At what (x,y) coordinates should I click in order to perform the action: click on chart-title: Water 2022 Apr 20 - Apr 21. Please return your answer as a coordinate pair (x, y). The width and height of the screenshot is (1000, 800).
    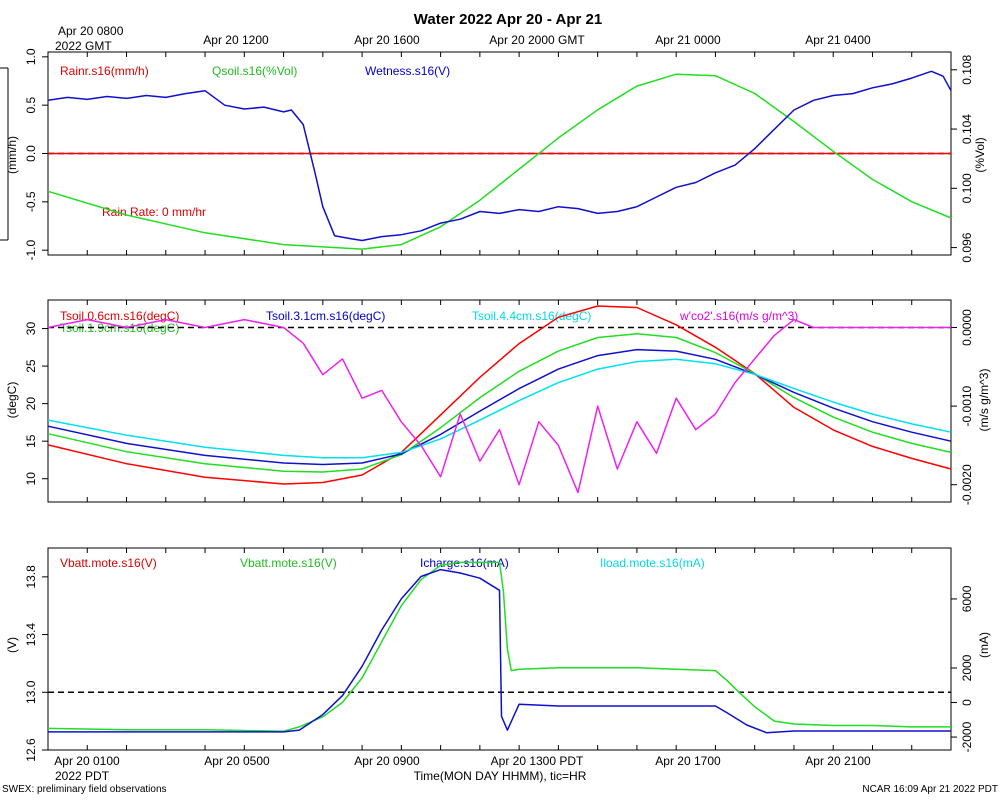
    Looking at the image, I should click on (508, 19).